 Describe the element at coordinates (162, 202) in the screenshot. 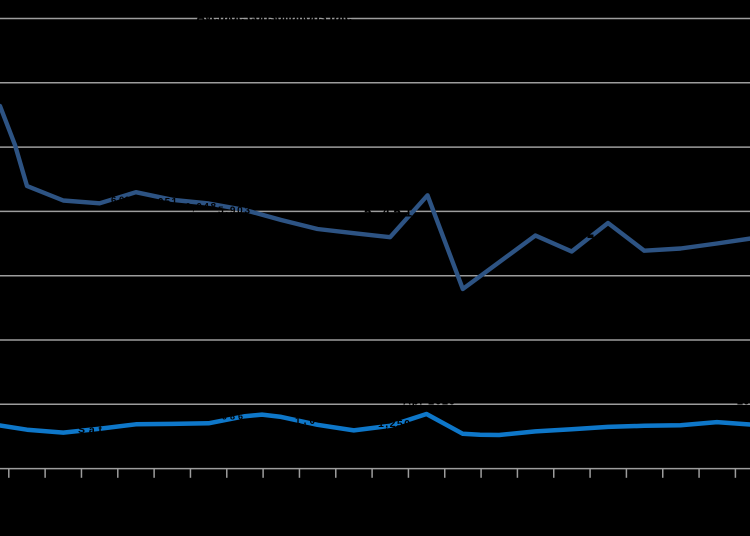

I see `svg-text: 6,051` at that location.